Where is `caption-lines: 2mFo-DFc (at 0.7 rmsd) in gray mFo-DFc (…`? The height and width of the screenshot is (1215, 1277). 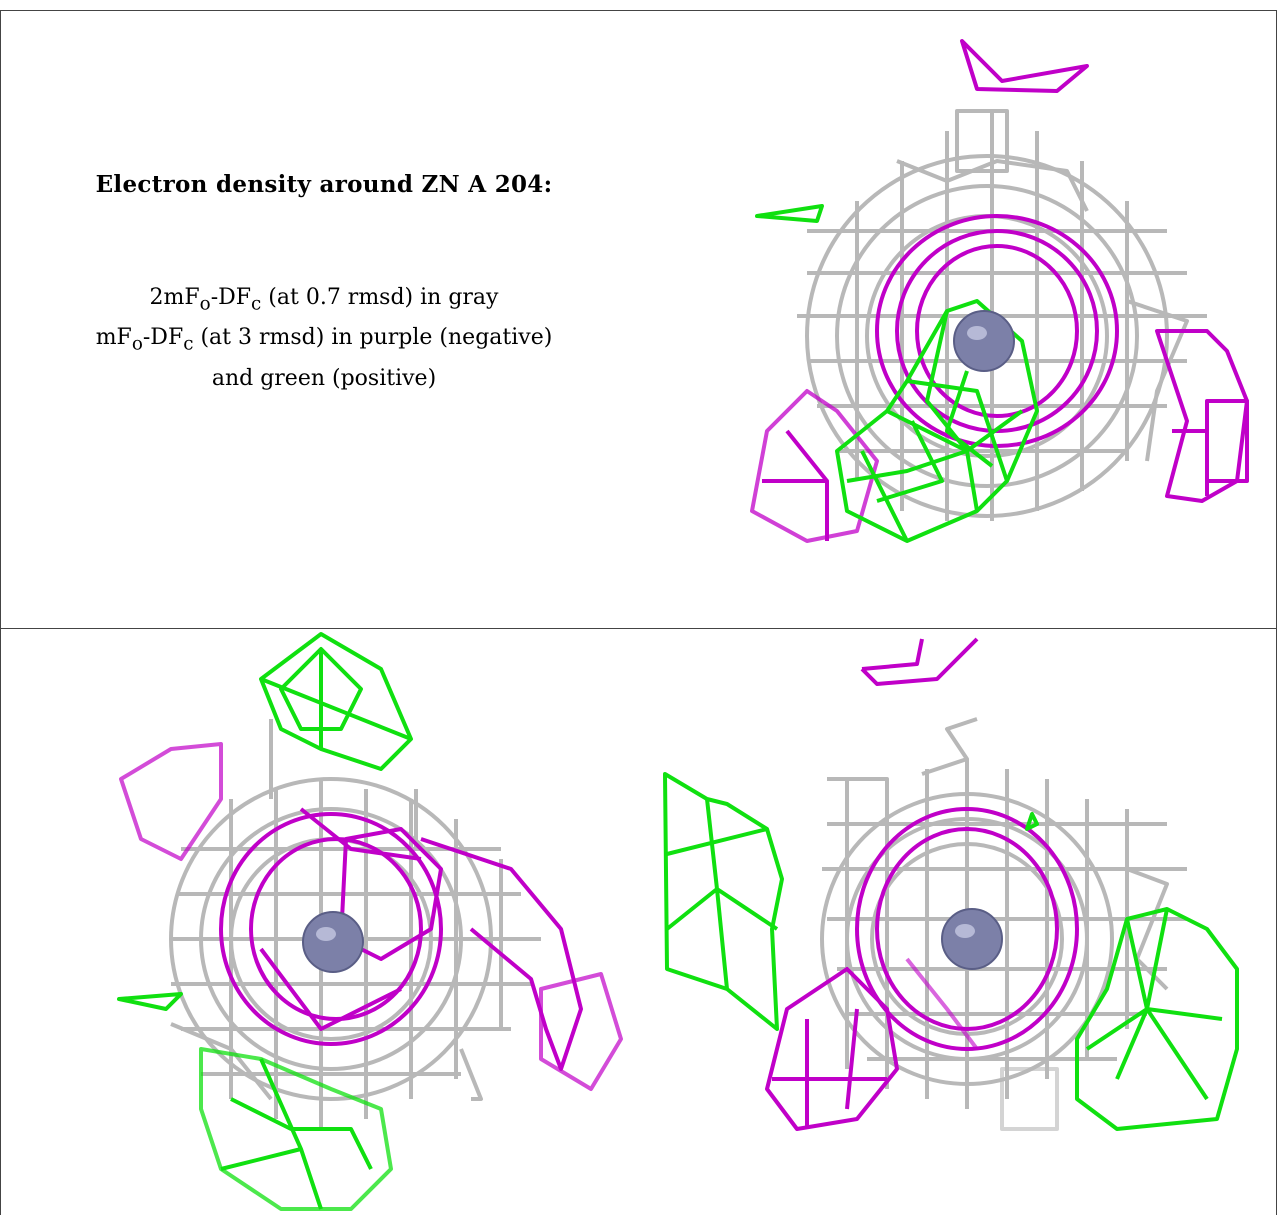 caption-lines: 2mFo-DFc (at 0.7 rmsd) in gray mFo-DFc (… is located at coordinates (324, 338).